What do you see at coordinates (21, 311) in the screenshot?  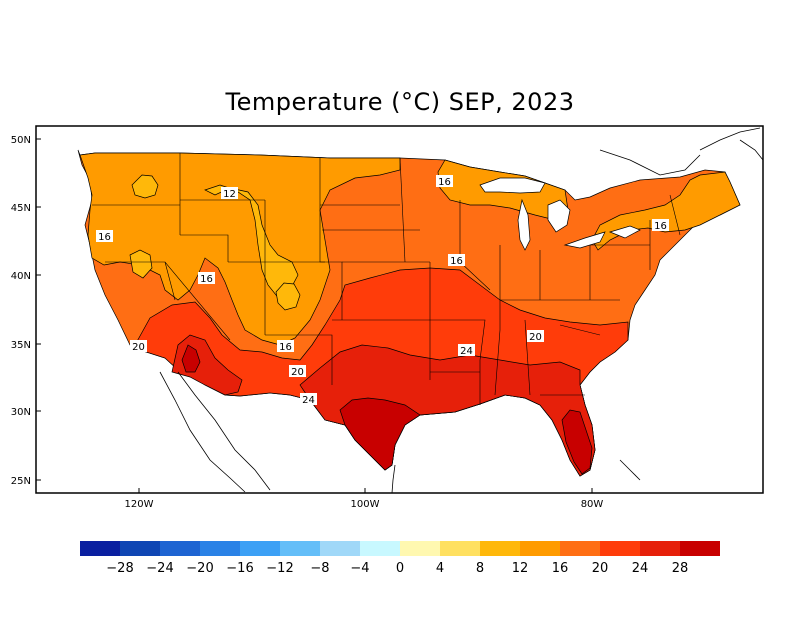 I see `lat-labels: 50N 45N 40N 35N 30N 25N` at bounding box center [21, 311].